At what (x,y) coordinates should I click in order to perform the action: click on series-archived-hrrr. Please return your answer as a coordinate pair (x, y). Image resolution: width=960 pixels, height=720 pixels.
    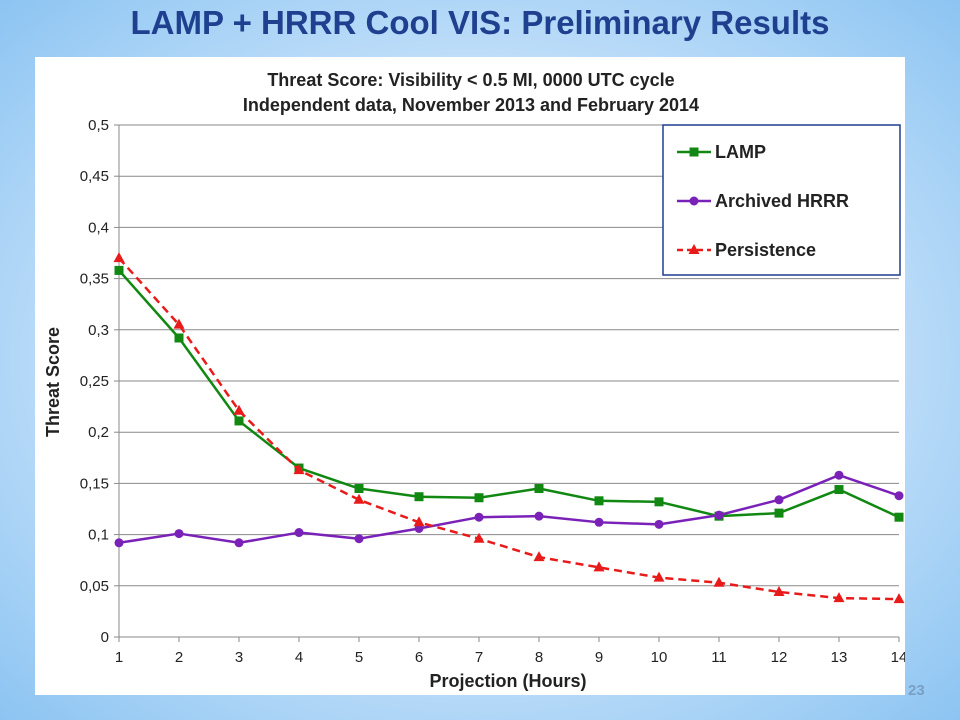
    Looking at the image, I should click on (509, 509).